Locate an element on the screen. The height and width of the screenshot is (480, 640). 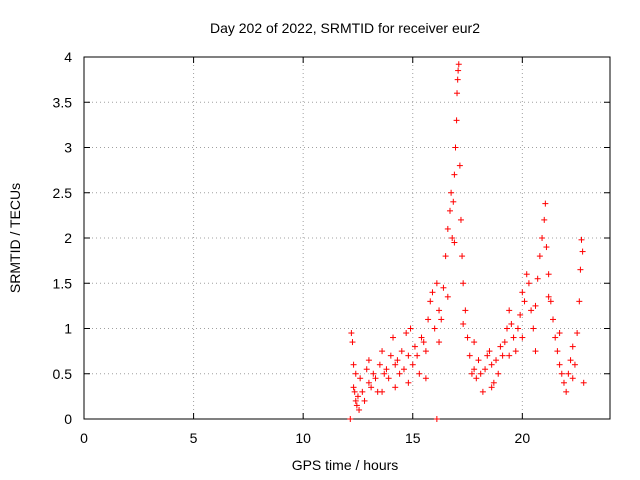
y-tick-label: 0.5 is located at coordinates (63, 374).